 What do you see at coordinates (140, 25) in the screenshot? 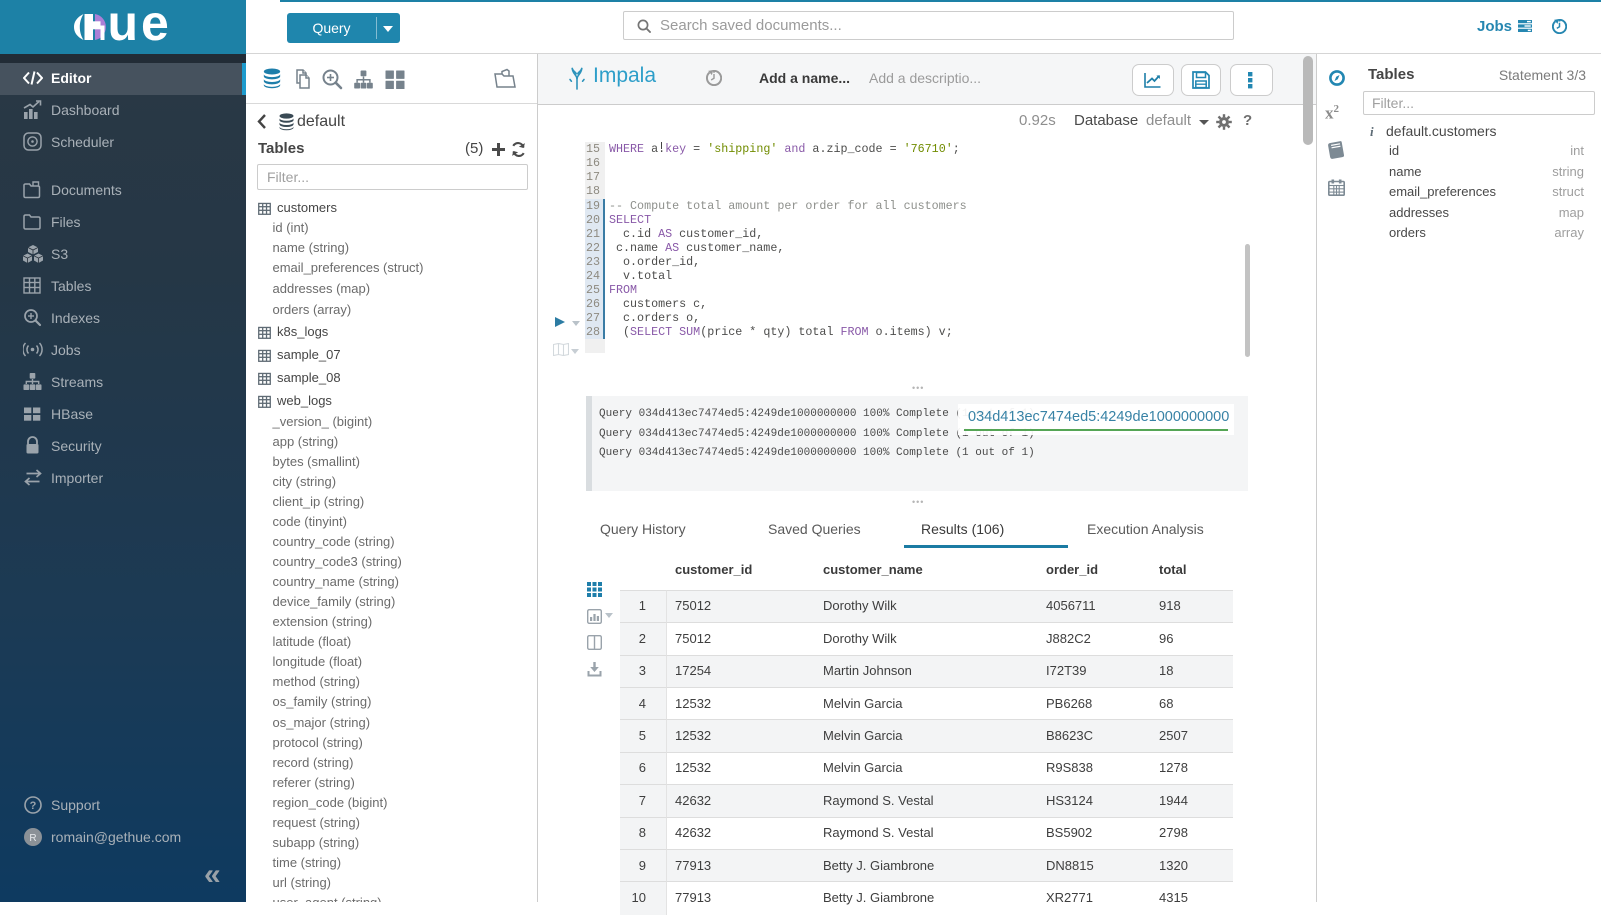
I see `svg-text: ue` at bounding box center [140, 25].